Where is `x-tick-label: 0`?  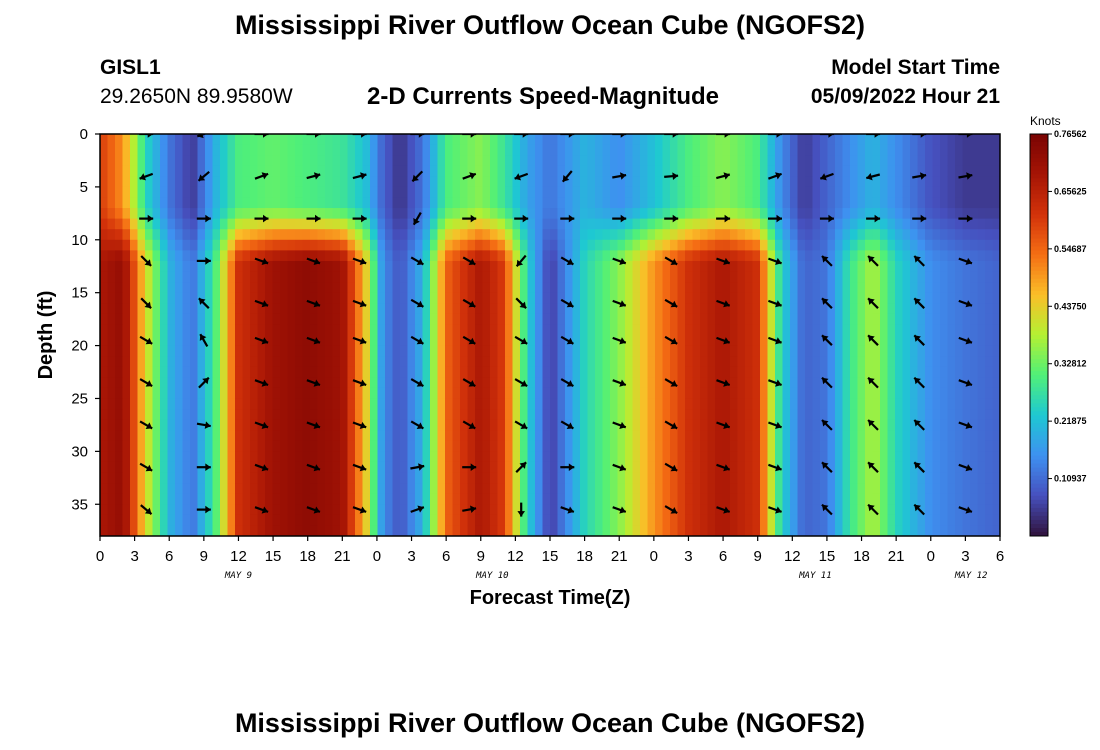
x-tick-label: 0 is located at coordinates (931, 556).